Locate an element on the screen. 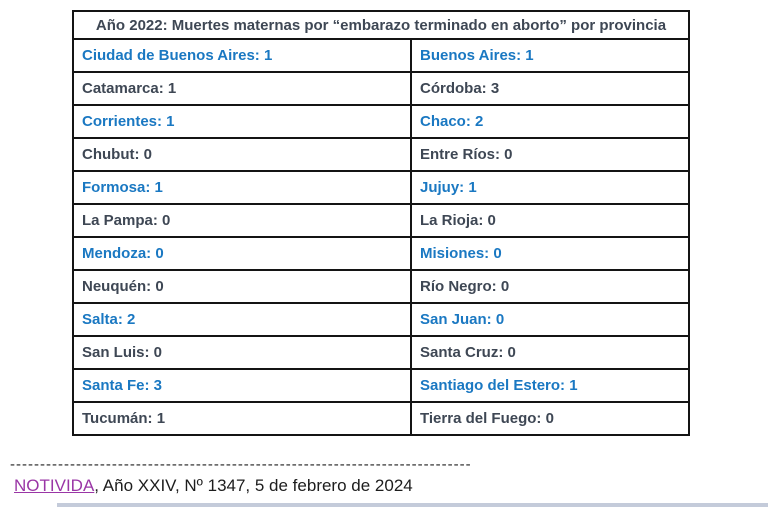  province-cell: Entre Ríos: 0 is located at coordinates (550, 154).